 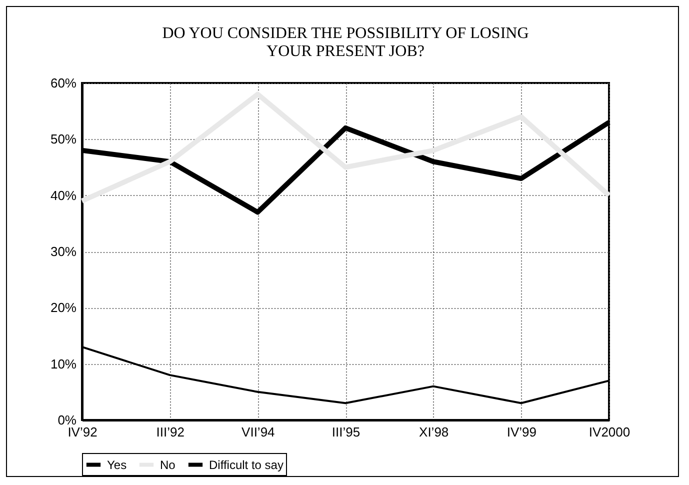 I want to click on chart-title: DO YOU CONSIDER THE POSSIBILITY OF LOSING YOUR PRESENT JOB?, so click(x=346, y=42).